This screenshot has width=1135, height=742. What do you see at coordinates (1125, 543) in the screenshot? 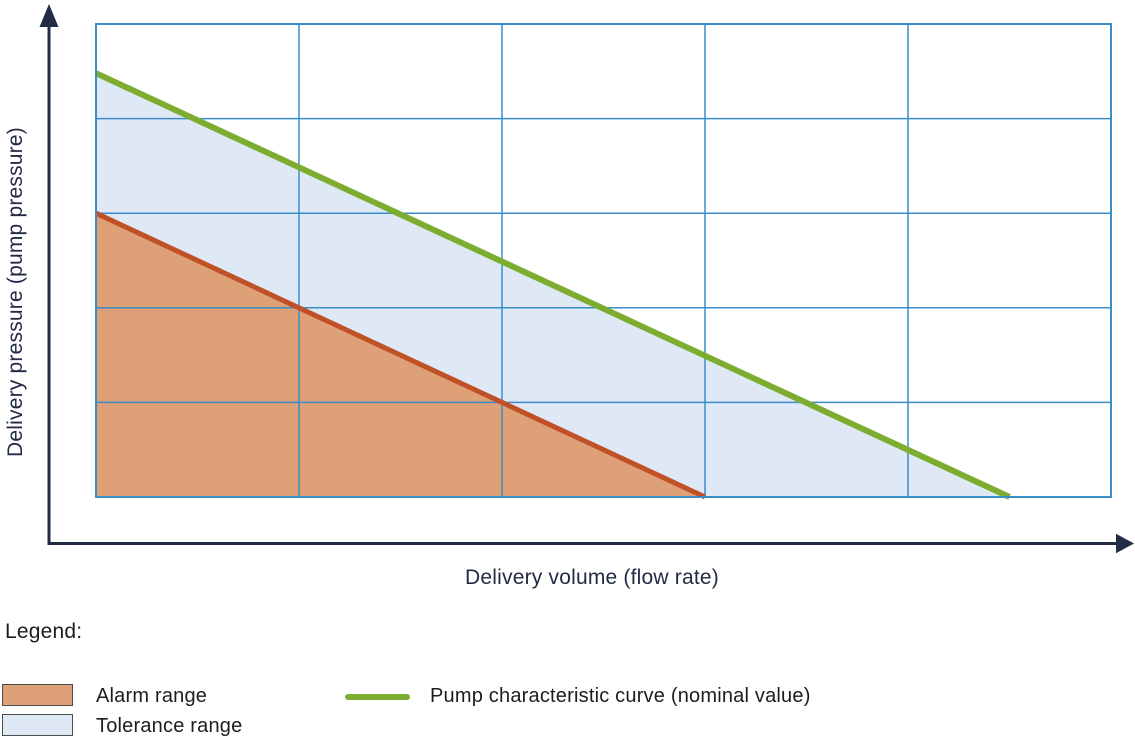
I see `x-axis-arrowhead` at bounding box center [1125, 543].